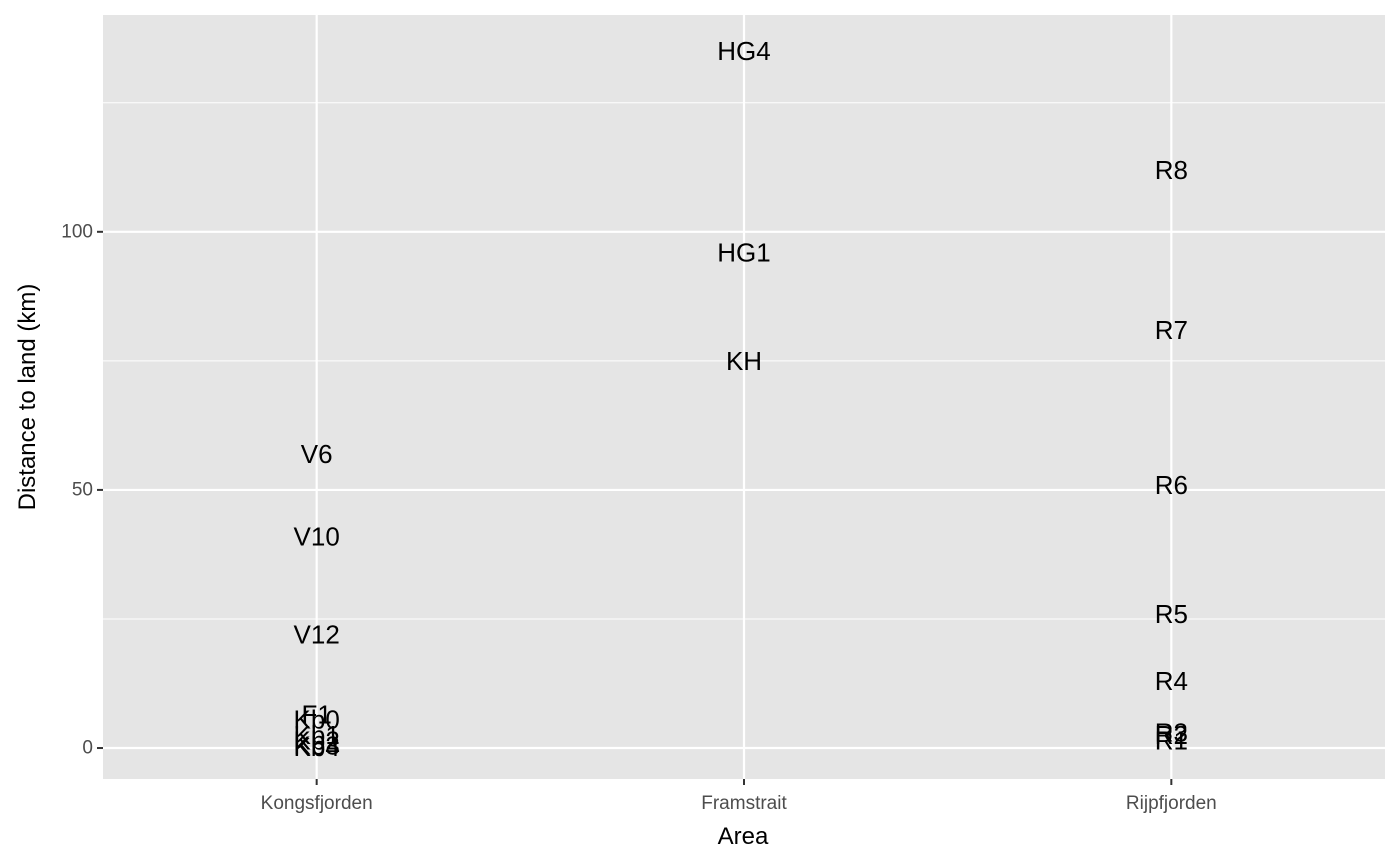  I want to click on point-label: R1, so click(1171, 740).